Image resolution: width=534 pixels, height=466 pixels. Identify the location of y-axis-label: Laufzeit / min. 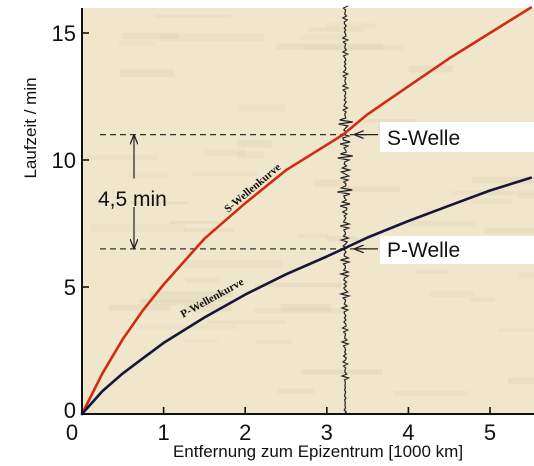
(30, 127).